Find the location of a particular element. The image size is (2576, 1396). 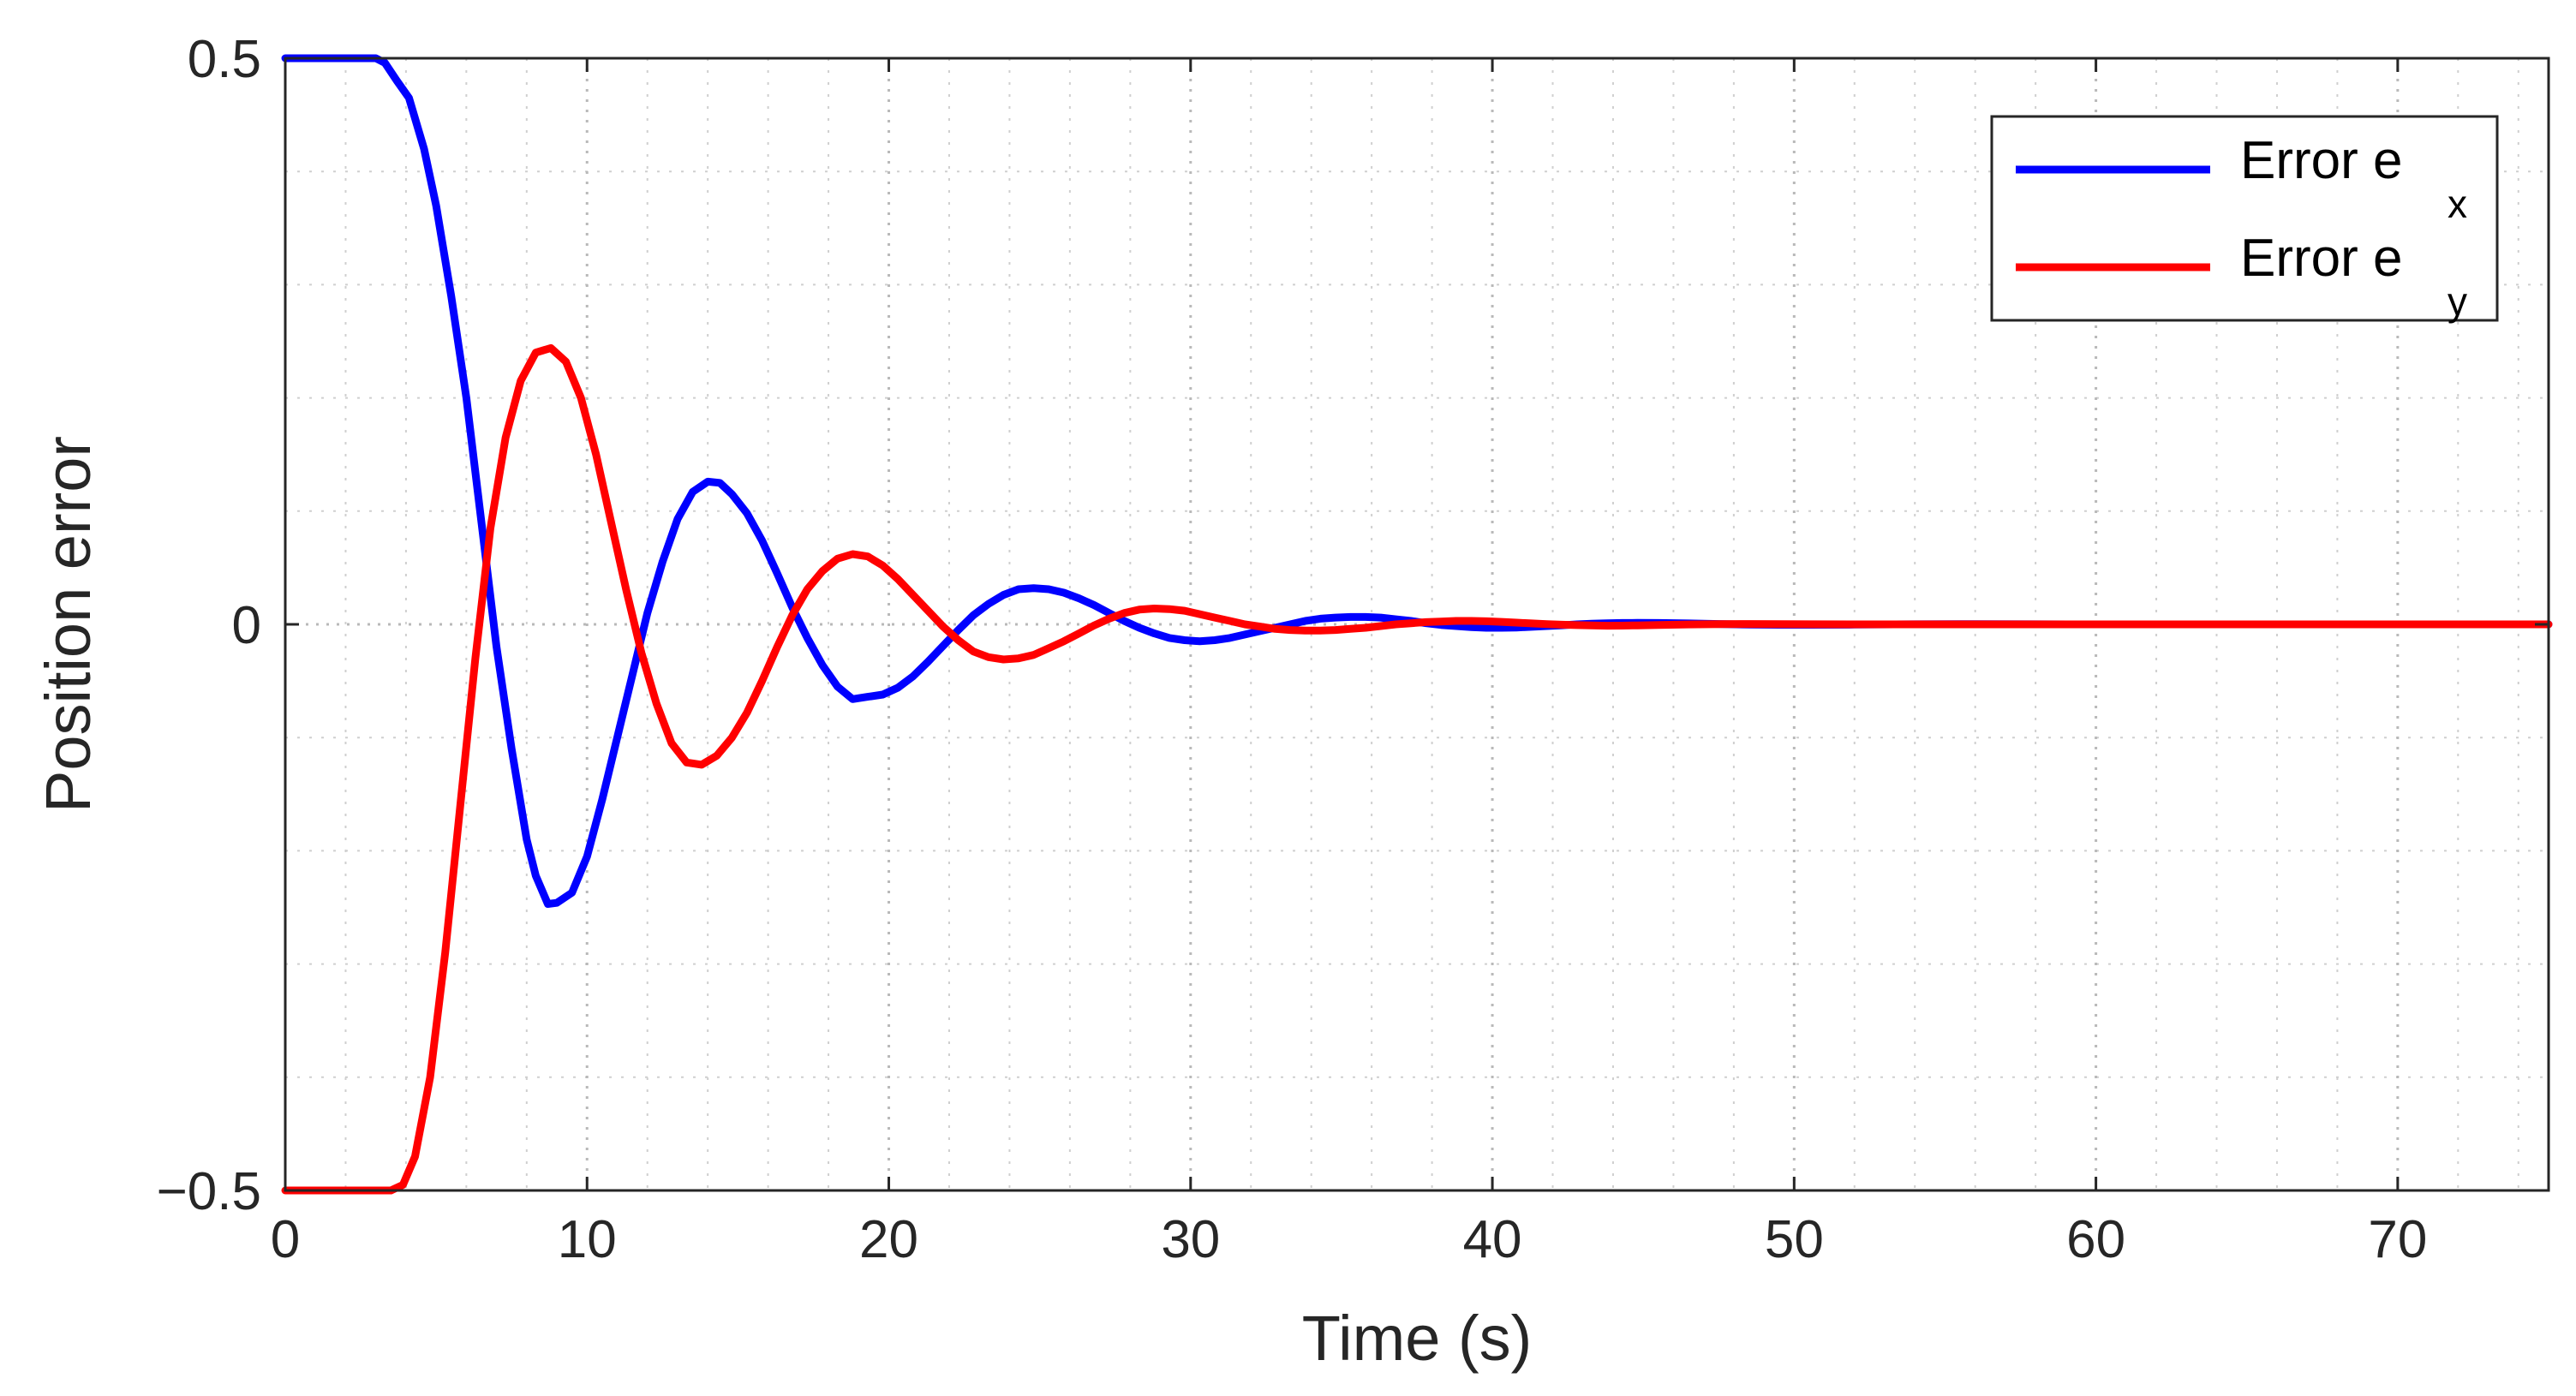

legend-box is located at coordinates (2245, 218).